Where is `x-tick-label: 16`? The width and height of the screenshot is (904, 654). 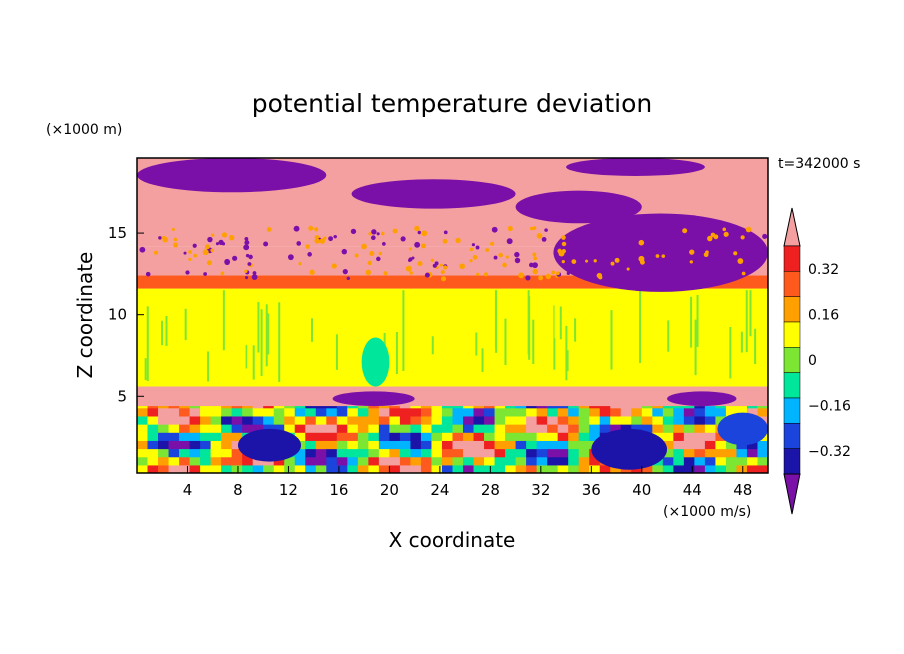
x-tick-label: 16 is located at coordinates (338, 490).